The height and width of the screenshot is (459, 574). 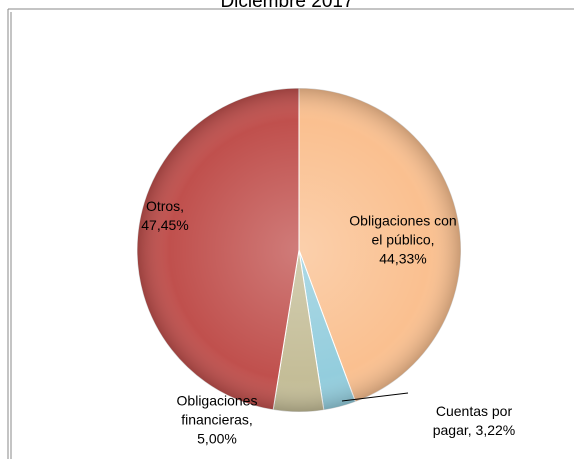 I want to click on data-label: Obligaciones con el público, 44,33%, so click(x=403, y=239).